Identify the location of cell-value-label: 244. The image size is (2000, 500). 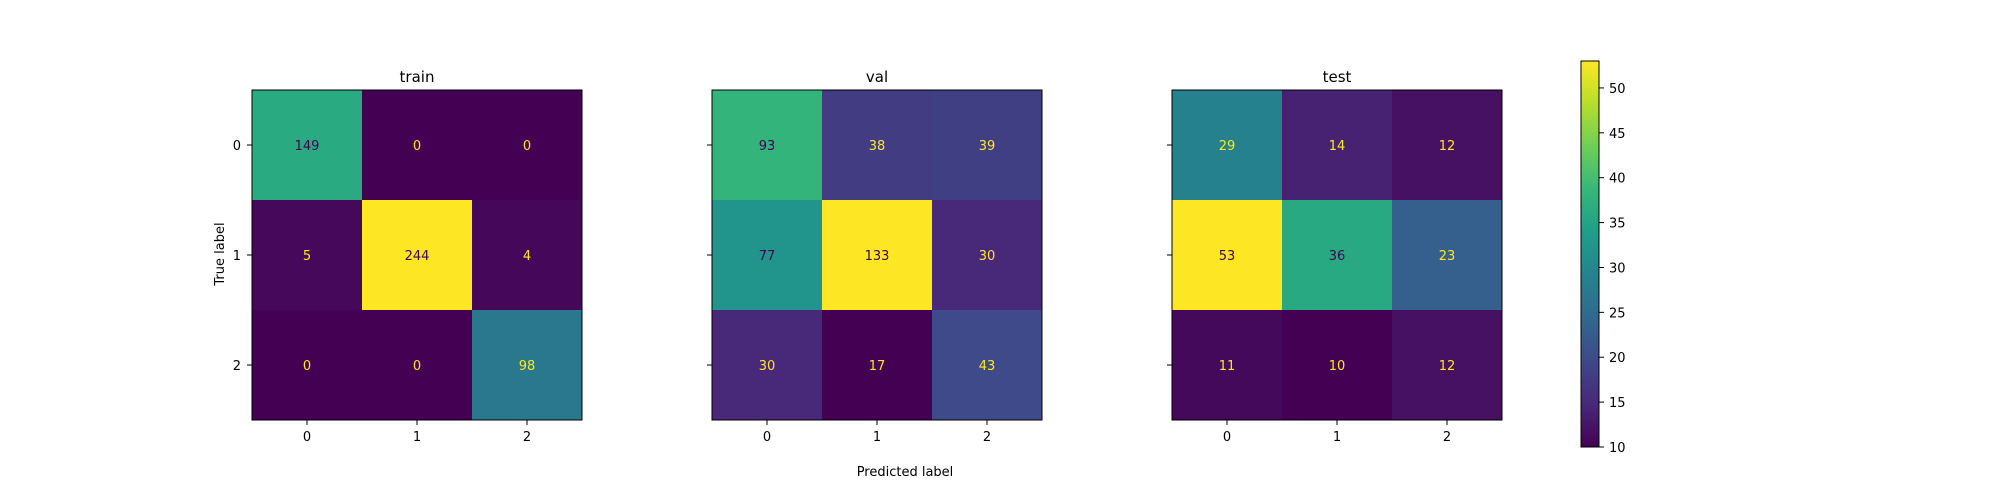
(417, 256).